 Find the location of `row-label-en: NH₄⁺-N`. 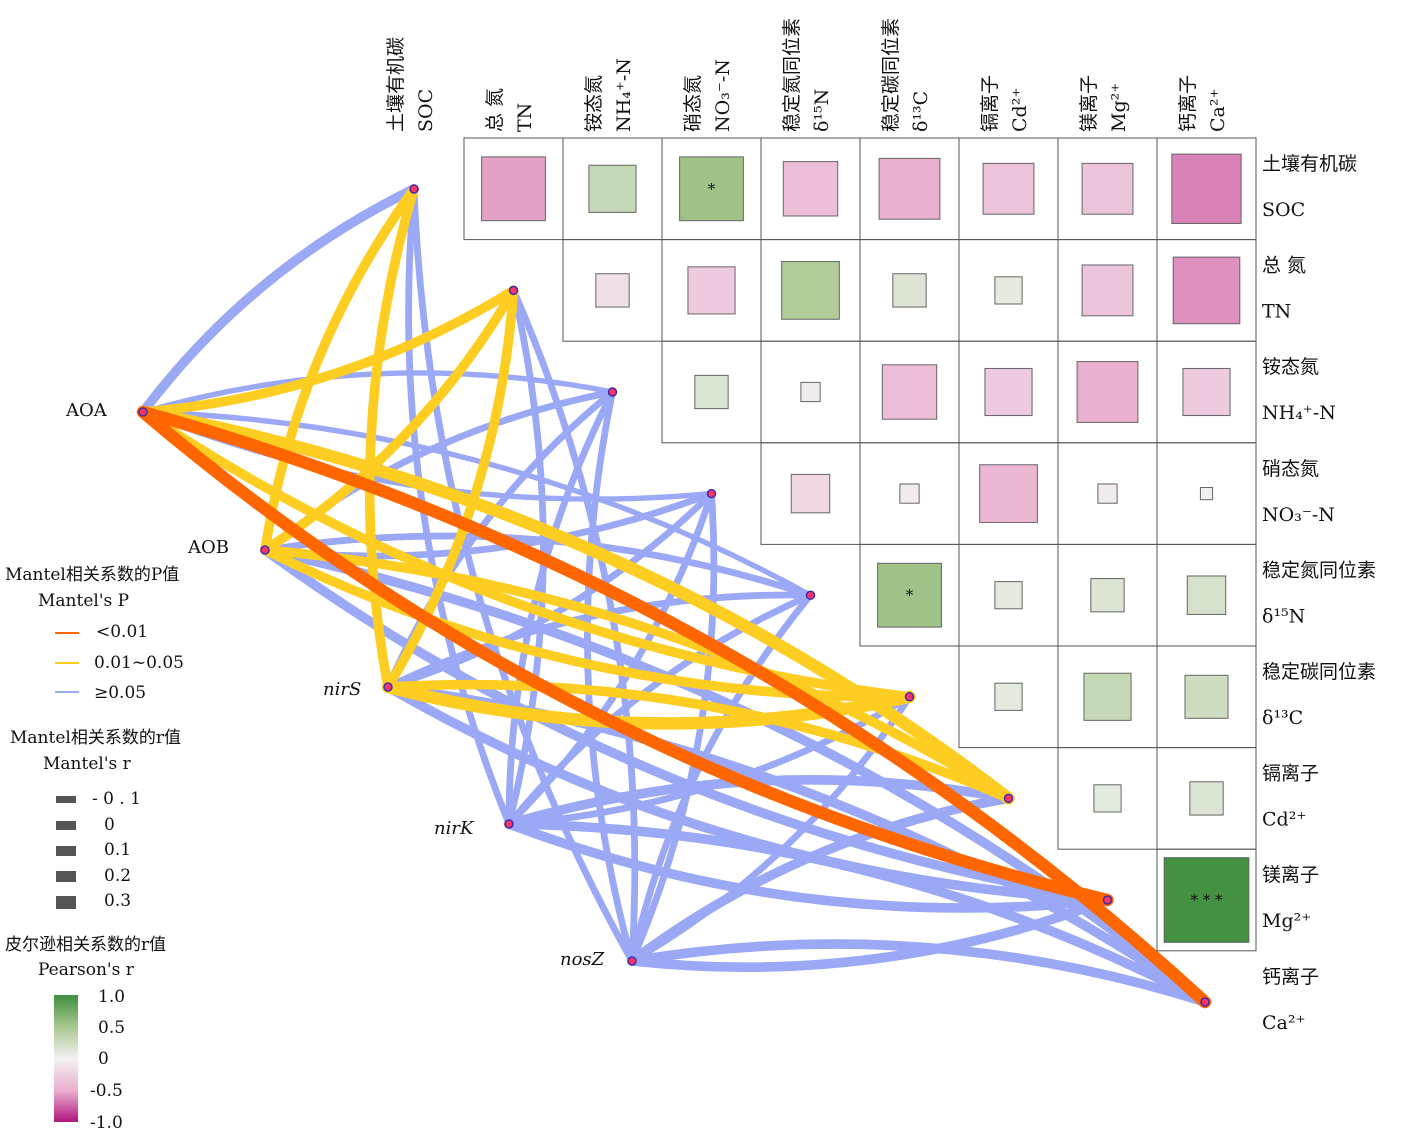

row-label-en: NH₄⁺-N is located at coordinates (1299, 413).